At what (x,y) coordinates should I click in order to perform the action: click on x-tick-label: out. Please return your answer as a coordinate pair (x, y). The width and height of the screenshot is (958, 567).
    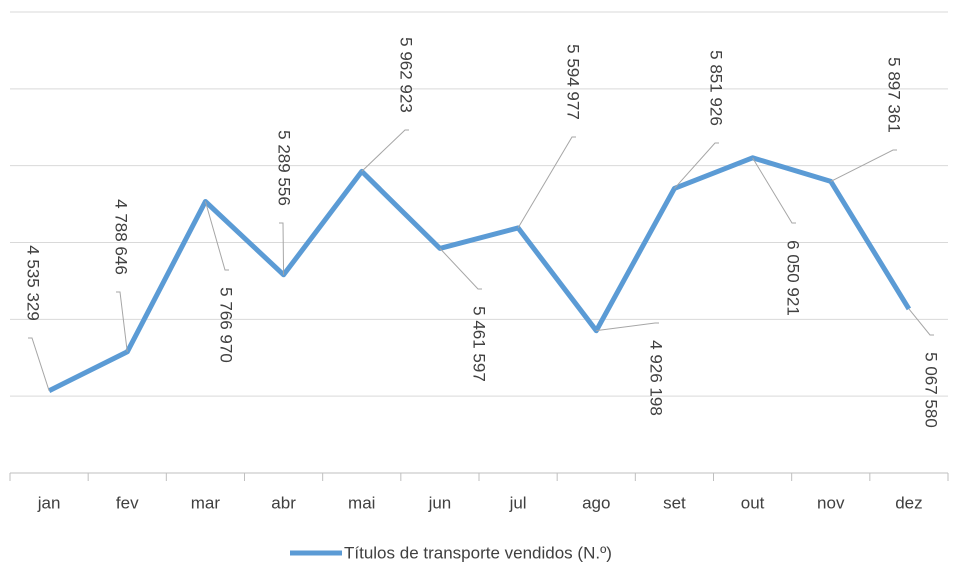
    Looking at the image, I should click on (753, 502).